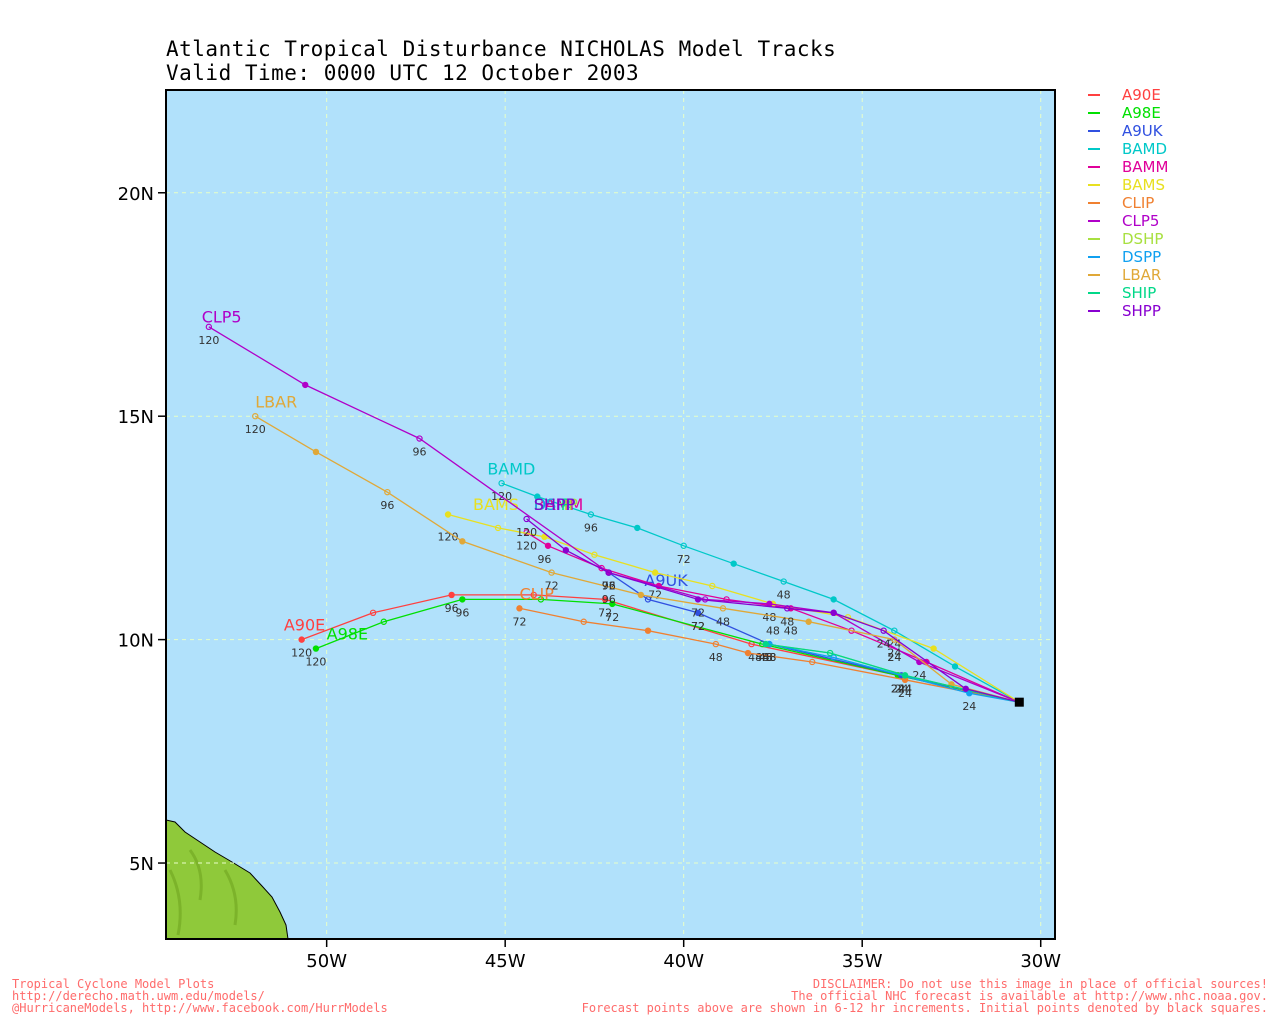  What do you see at coordinates (1141, 221) in the screenshot?
I see `legend-label: CLP5` at bounding box center [1141, 221].